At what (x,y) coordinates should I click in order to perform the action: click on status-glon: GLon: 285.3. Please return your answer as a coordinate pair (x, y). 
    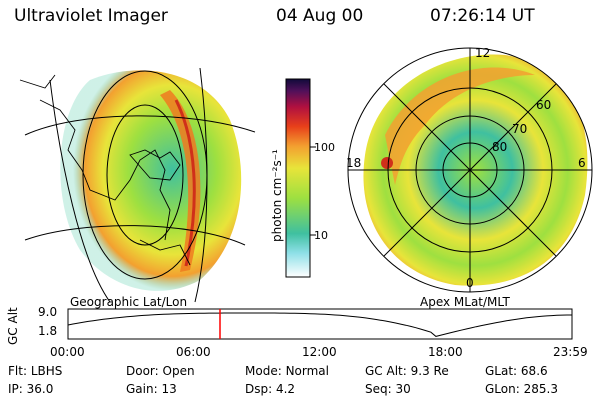
    Looking at the image, I should click on (521, 389).